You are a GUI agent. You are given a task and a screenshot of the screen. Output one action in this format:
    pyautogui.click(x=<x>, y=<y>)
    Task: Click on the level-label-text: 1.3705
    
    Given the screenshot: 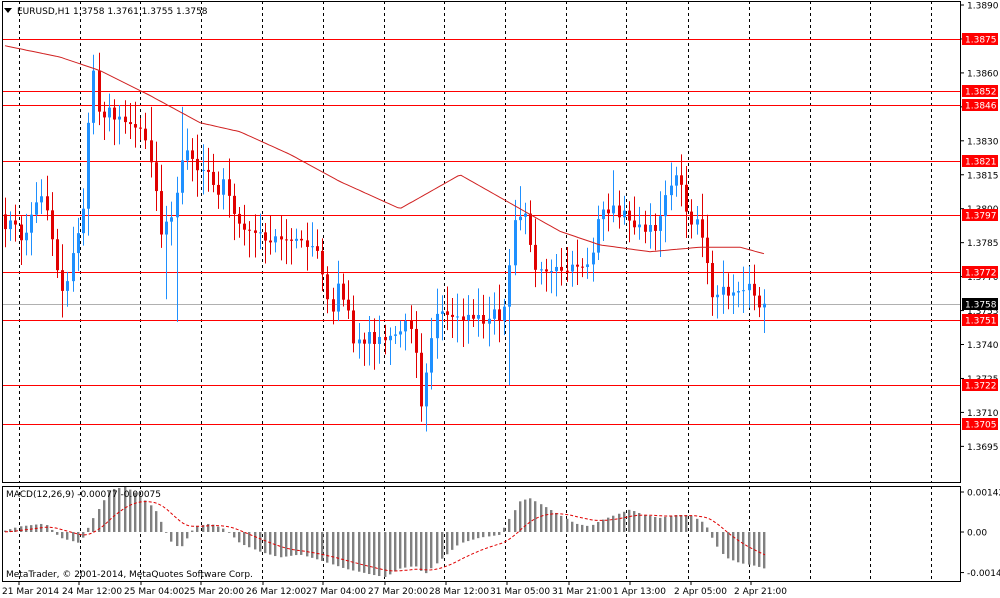 What is the action you would take?
    pyautogui.click(x=981, y=426)
    